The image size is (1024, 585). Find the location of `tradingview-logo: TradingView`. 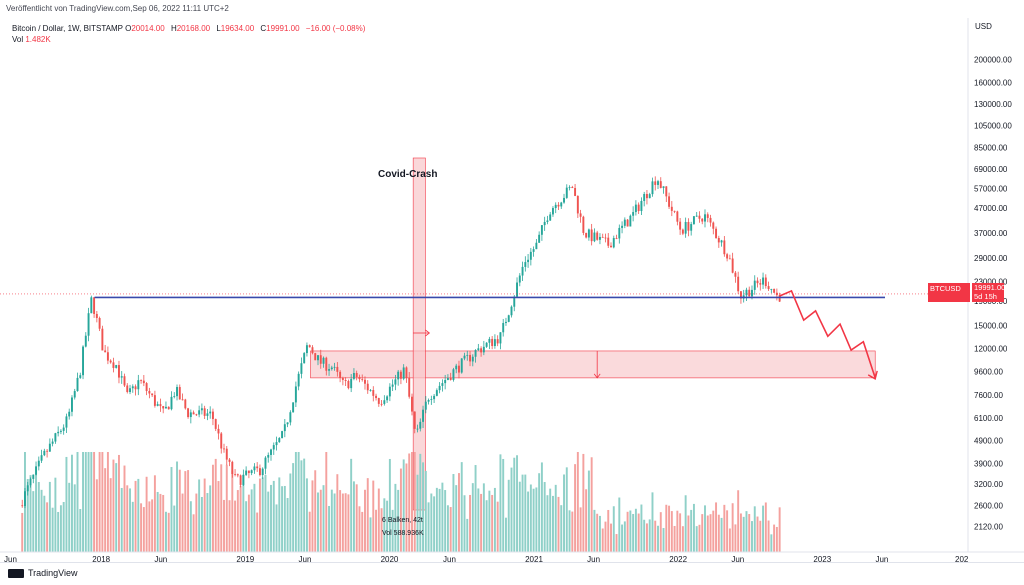

tradingview-logo: TradingView is located at coordinates (43, 573).